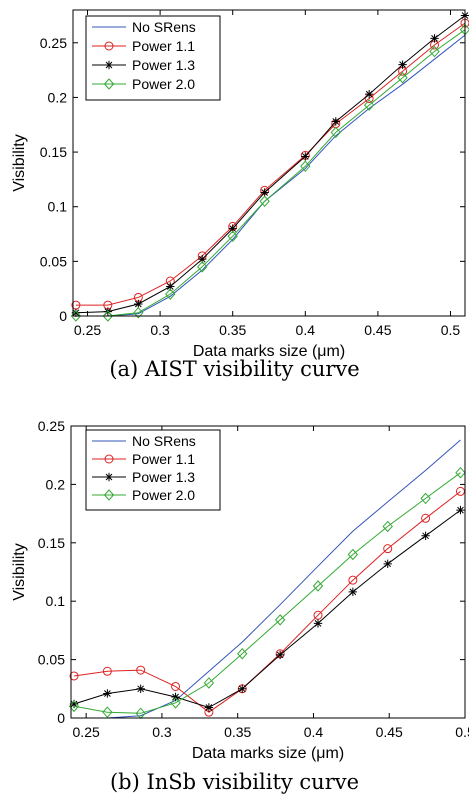  Describe the element at coordinates (53, 152) in the screenshot. I see `y-tick-label: 0.15` at that location.